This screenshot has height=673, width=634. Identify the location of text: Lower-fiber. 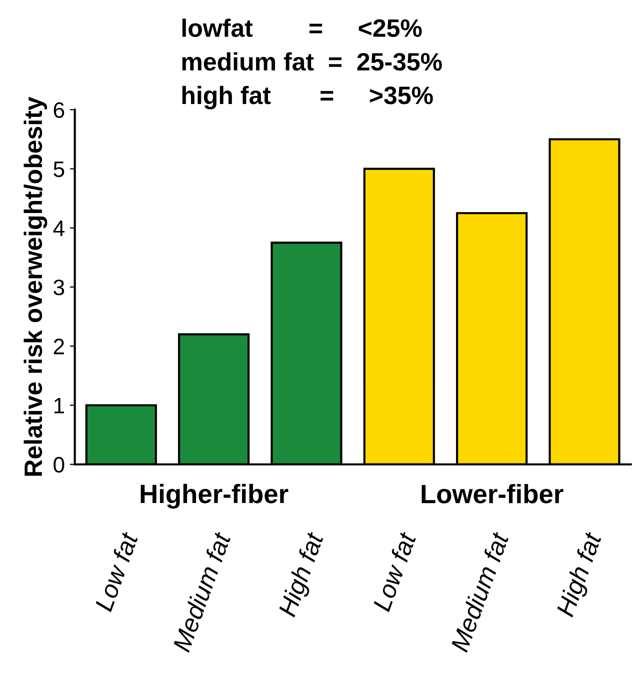
(493, 494).